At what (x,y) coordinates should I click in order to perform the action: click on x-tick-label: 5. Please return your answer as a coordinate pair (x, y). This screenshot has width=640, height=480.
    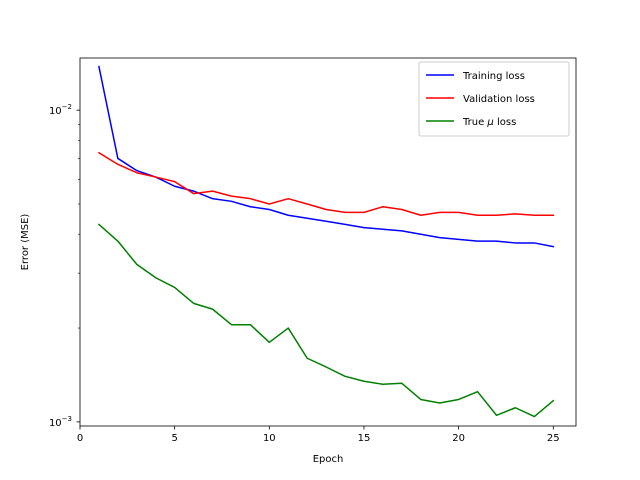
    Looking at the image, I should click on (174, 438).